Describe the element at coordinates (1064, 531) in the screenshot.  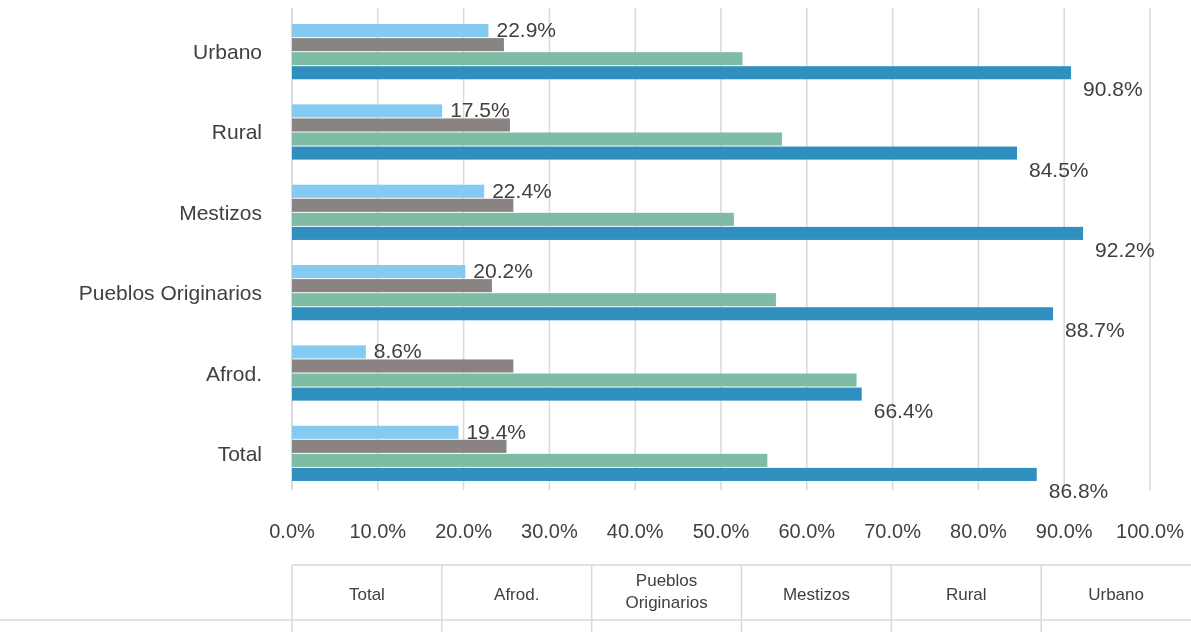
I see `x-tick-label: 90.0%` at that location.